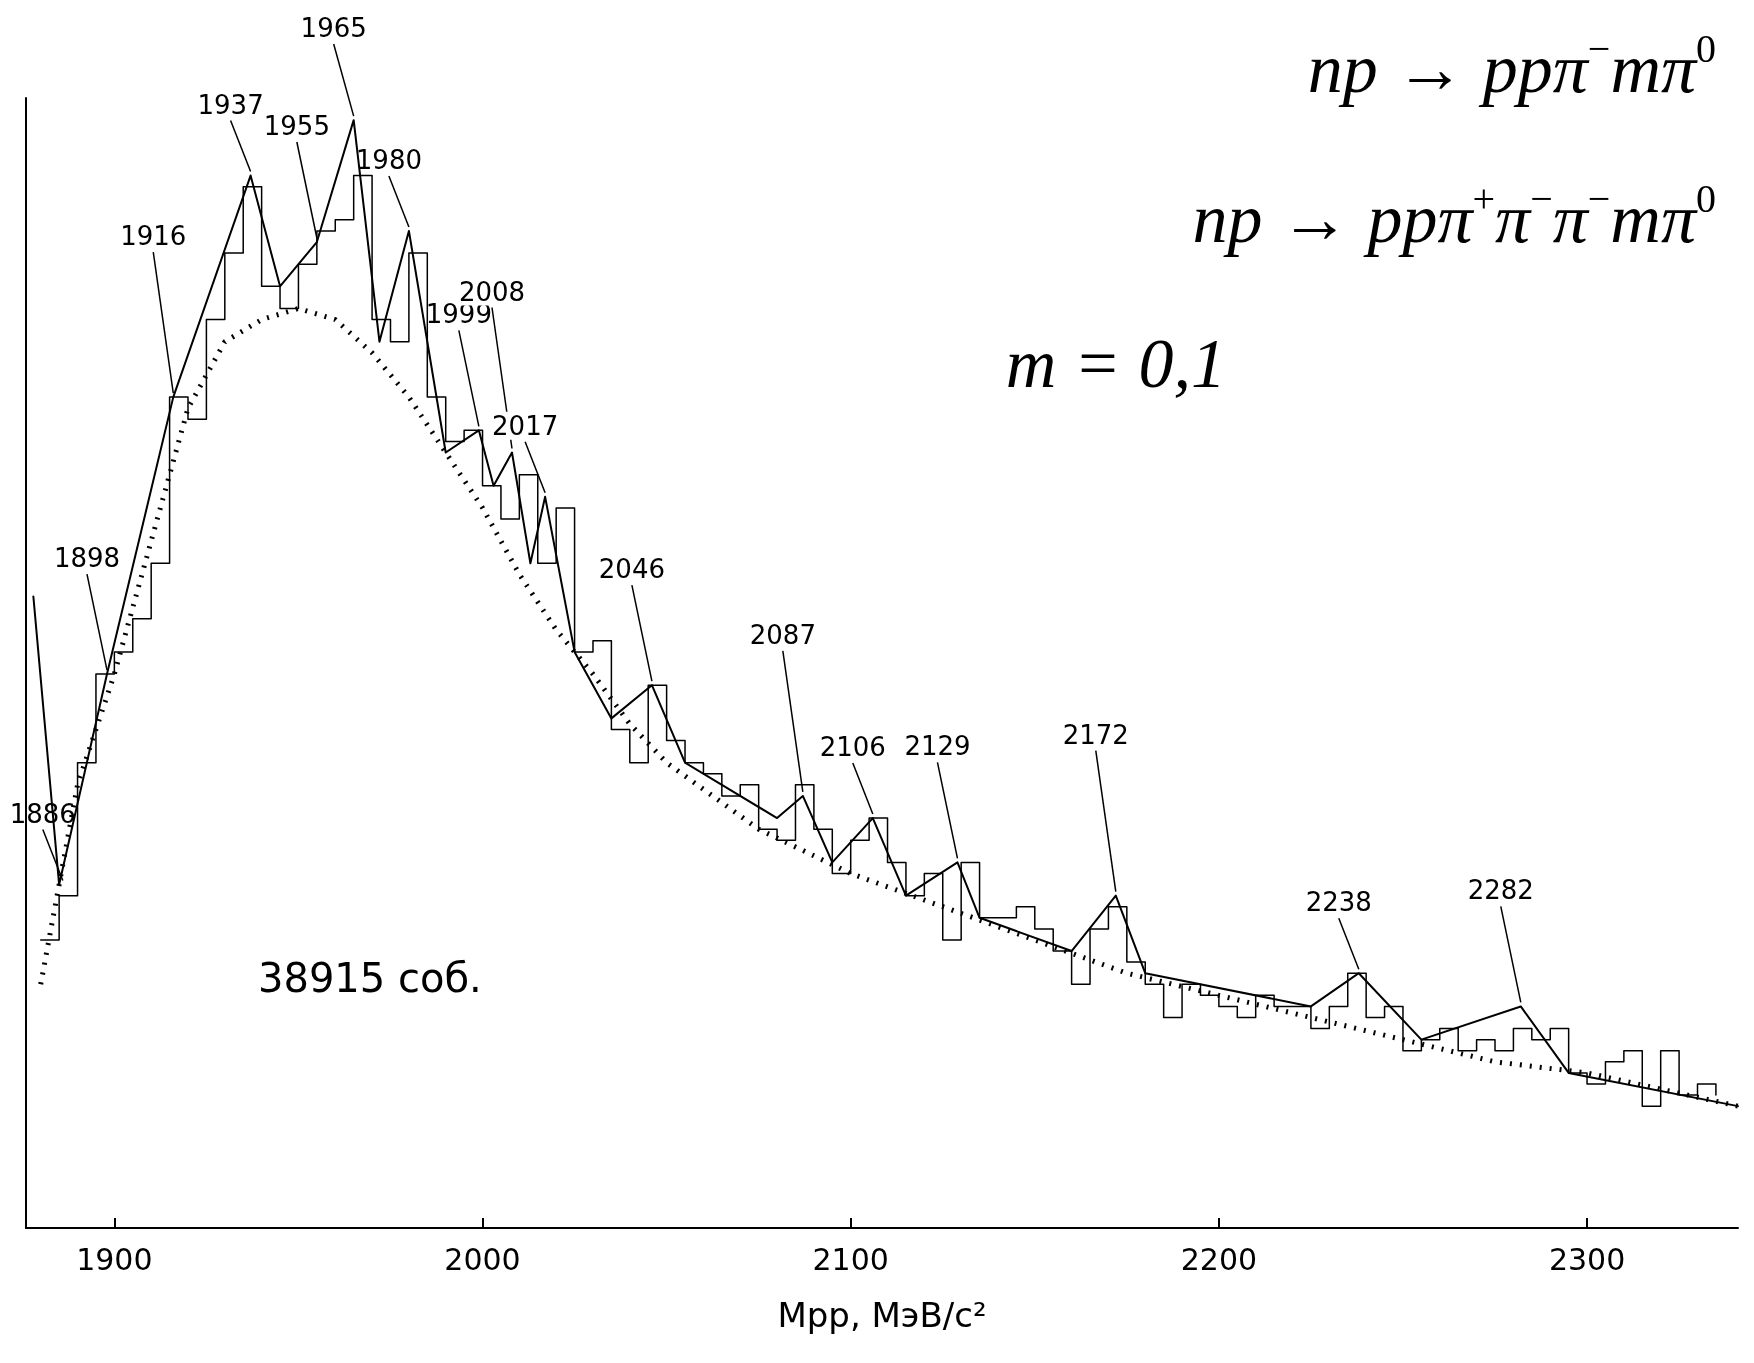  I want to click on annotation: 2172, so click(1095, 734).